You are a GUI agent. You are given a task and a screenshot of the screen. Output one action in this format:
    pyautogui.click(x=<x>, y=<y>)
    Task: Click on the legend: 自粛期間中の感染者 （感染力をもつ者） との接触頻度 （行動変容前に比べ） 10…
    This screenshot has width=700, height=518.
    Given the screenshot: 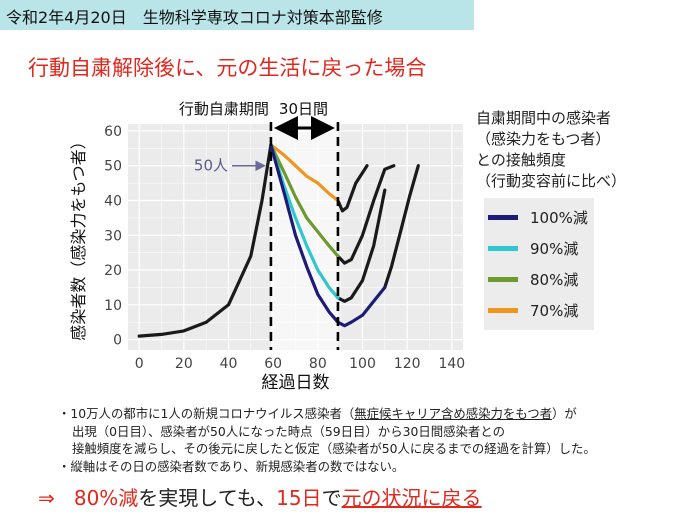 What is the action you would take?
    pyautogui.click(x=583, y=219)
    